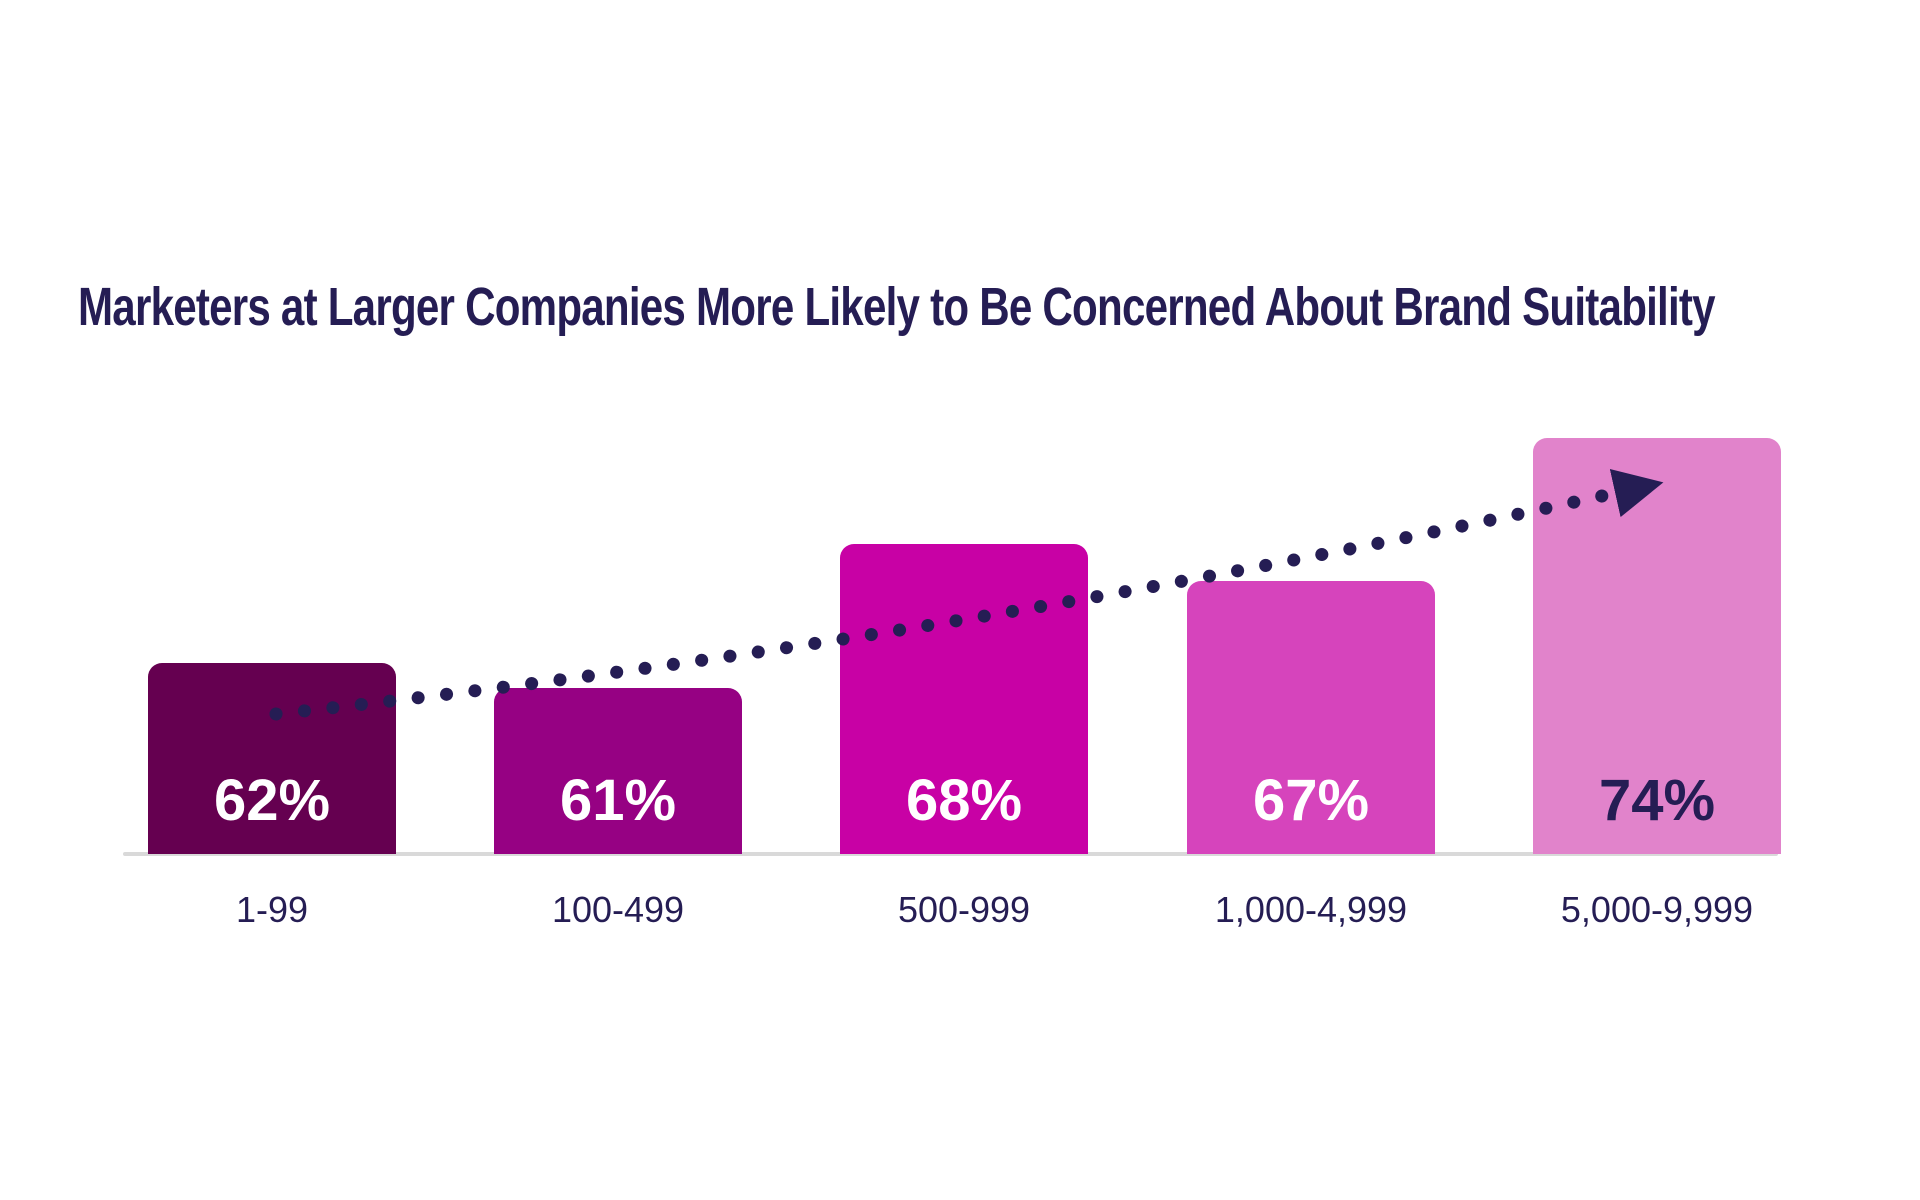 The width and height of the screenshot is (1920, 1200). Describe the element at coordinates (964, 909) in the screenshot. I see `x-axis-label-500-999: 500-999` at that location.